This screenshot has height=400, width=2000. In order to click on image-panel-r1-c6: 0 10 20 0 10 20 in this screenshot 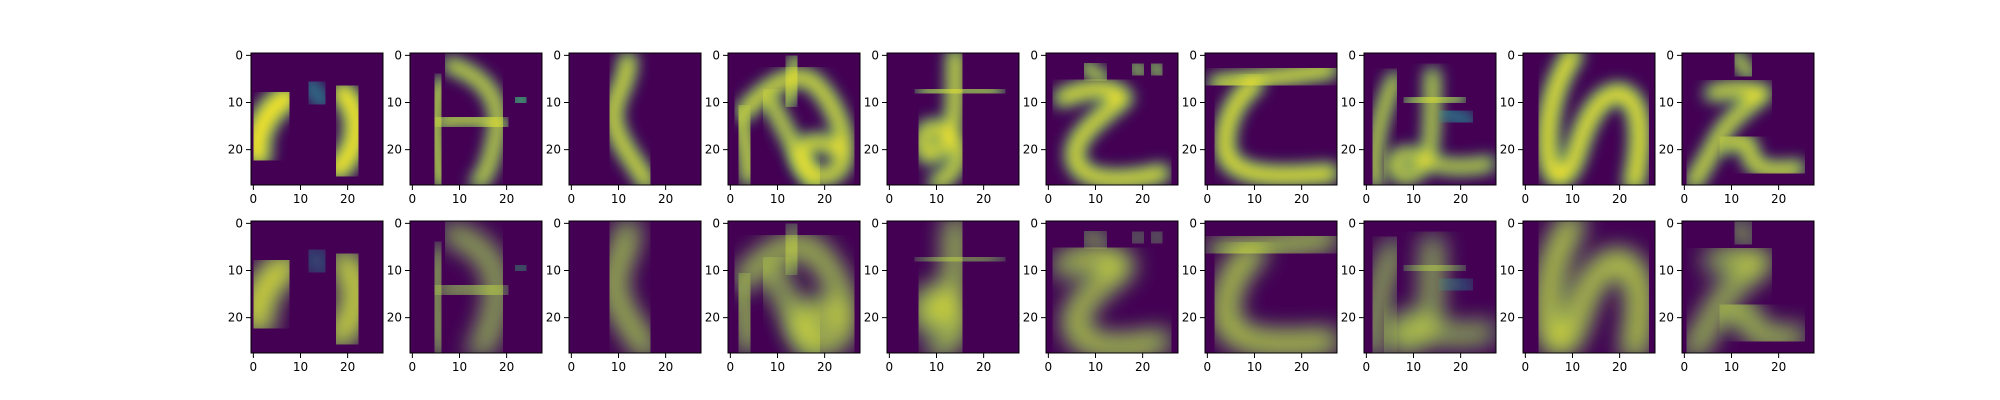, I will do `click(1260, 295)`.